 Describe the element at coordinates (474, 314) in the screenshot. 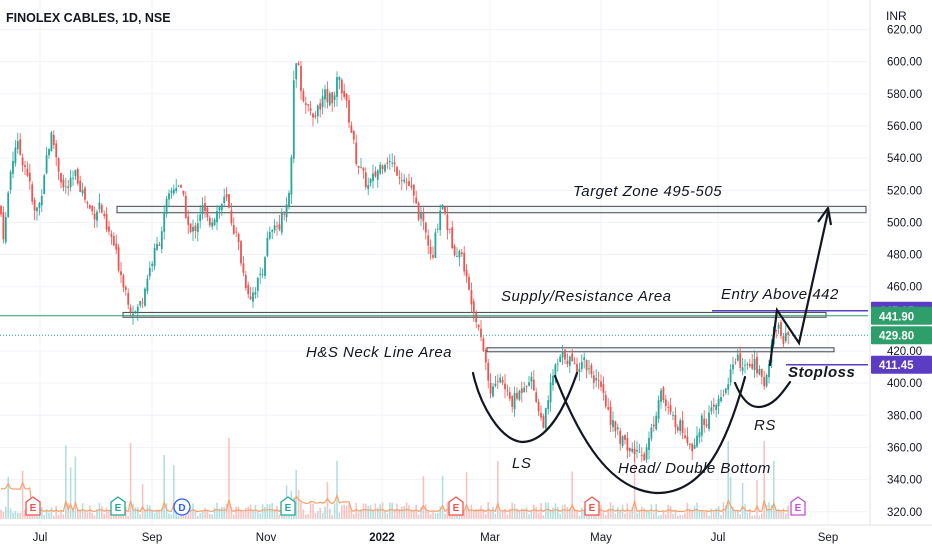

I see `zone-box` at that location.